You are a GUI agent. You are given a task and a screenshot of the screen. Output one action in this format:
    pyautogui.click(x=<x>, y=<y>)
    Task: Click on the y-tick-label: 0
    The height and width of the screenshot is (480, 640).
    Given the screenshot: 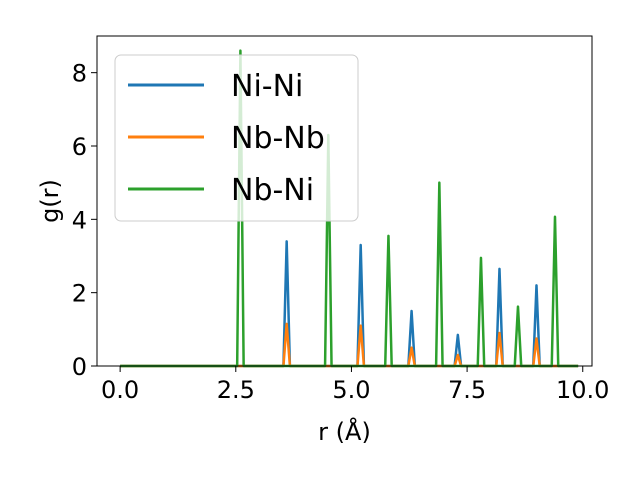 What is the action you would take?
    pyautogui.click(x=79, y=367)
    